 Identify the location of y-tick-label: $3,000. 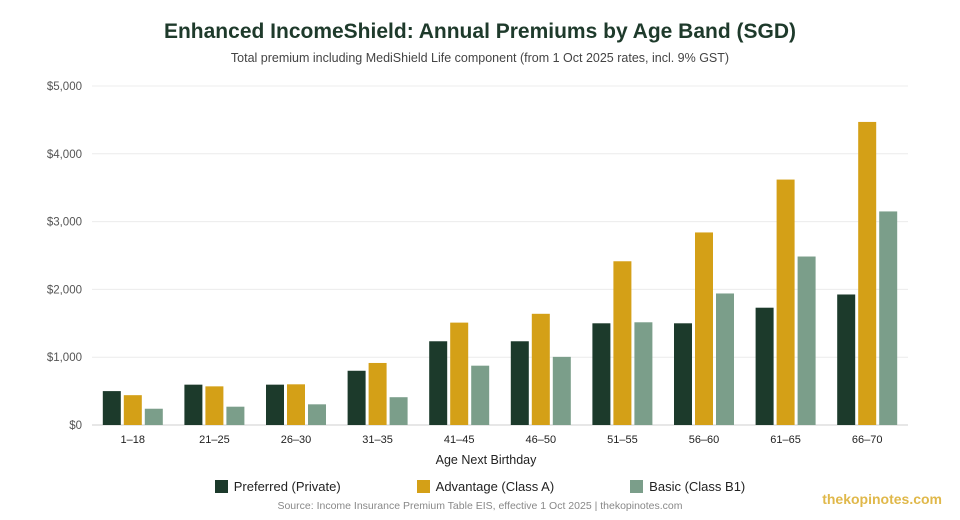
(64, 223).